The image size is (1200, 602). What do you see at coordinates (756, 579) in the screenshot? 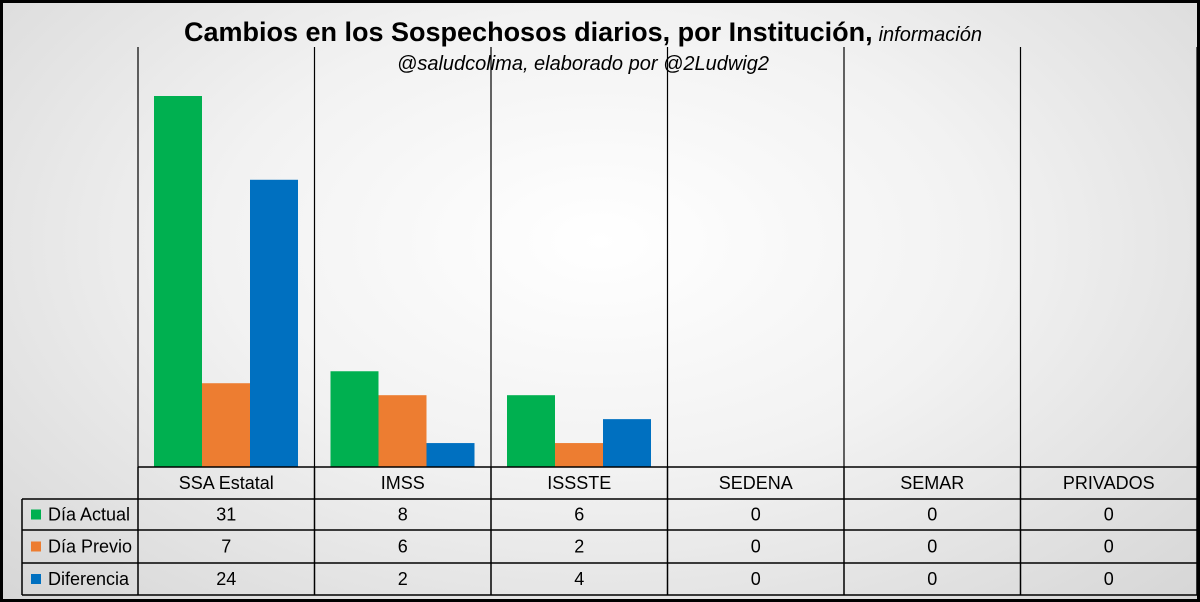
I see `value-diferencia-sedena: 0` at bounding box center [756, 579].